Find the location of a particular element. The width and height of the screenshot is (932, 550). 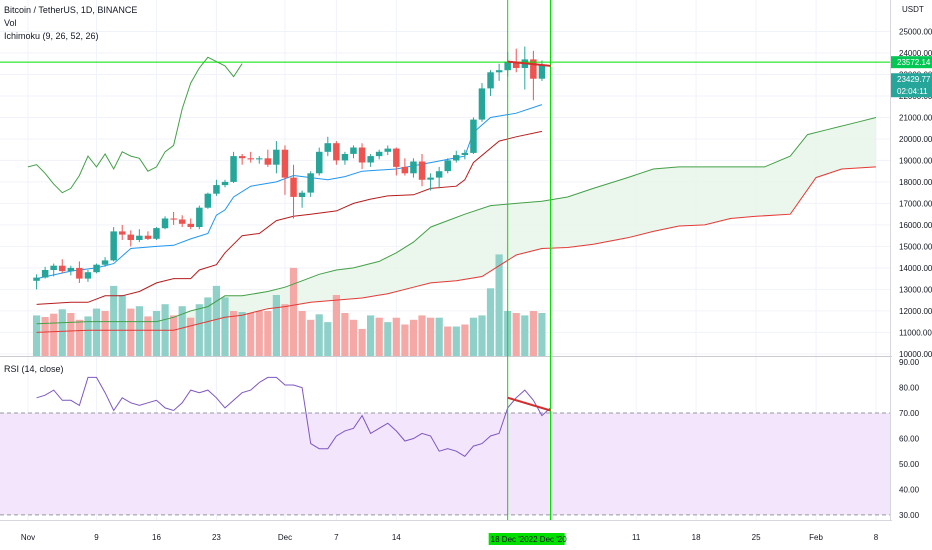

rsi-tick-label: 40.00 is located at coordinates (909, 489).